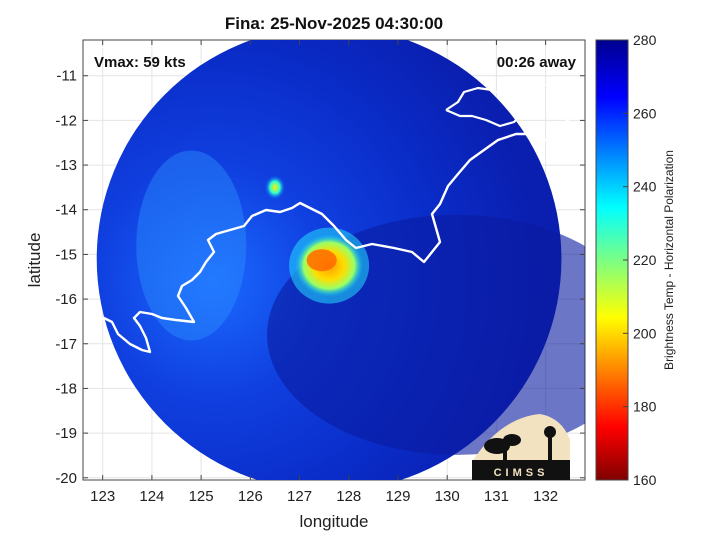 The height and width of the screenshot is (540, 720). What do you see at coordinates (274, 187) in the screenshot?
I see `cold-spot-feature` at bounding box center [274, 187].